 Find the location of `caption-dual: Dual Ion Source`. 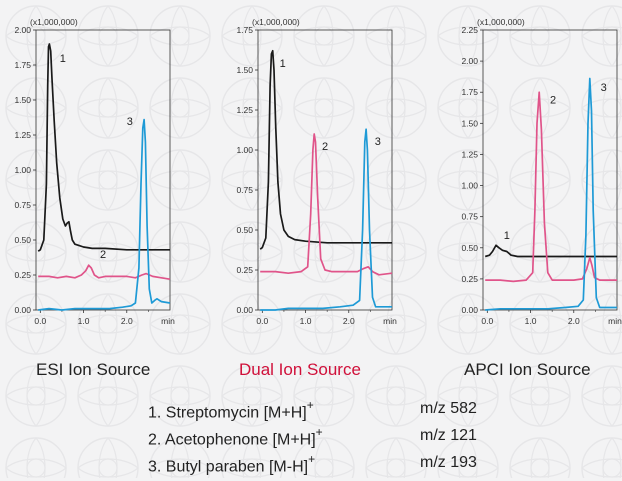

caption-dual: Dual Ion Source is located at coordinates (300, 369).